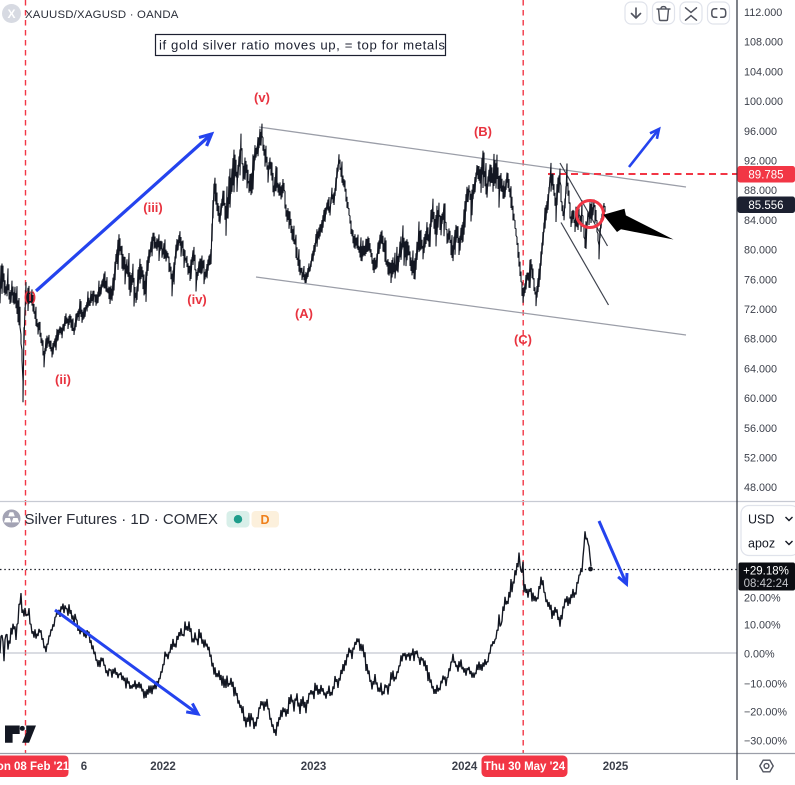 This screenshot has height=785, width=795. I want to click on svg-text: 72.000, so click(760, 310).